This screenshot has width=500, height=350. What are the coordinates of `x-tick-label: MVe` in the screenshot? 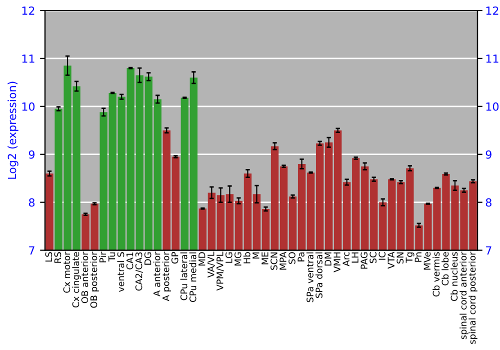 It's located at (427, 261).